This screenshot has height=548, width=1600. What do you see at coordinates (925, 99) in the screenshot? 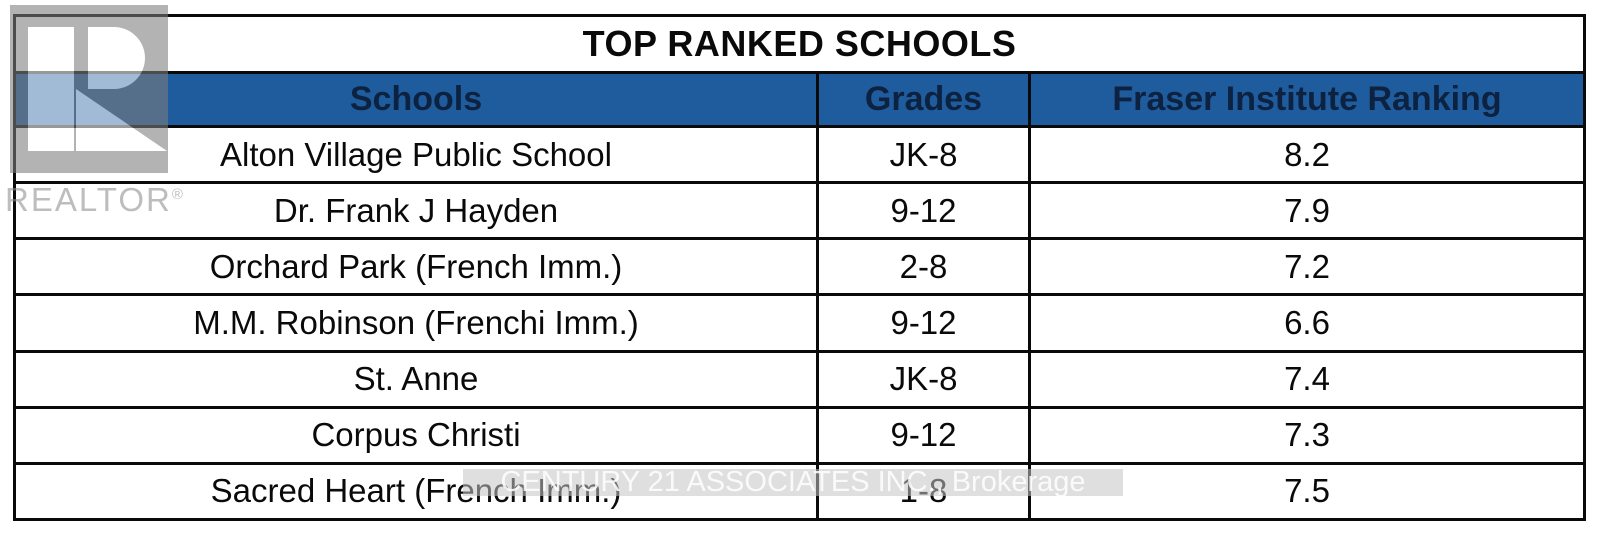
I see `column-header-grades: Grades` at bounding box center [925, 99].